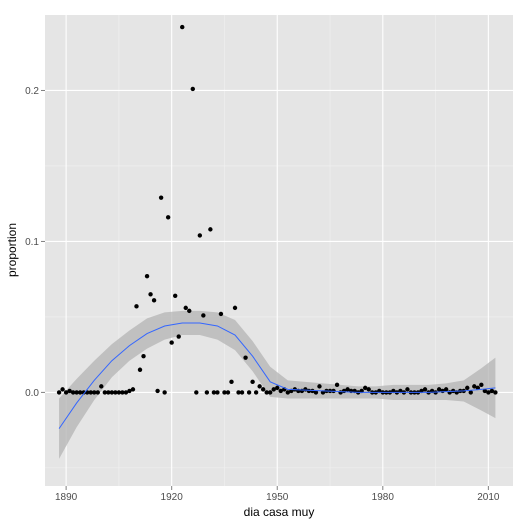 The width and height of the screenshot is (525, 525). I want to click on y-tick-label-2: 0.2, so click(32, 91).